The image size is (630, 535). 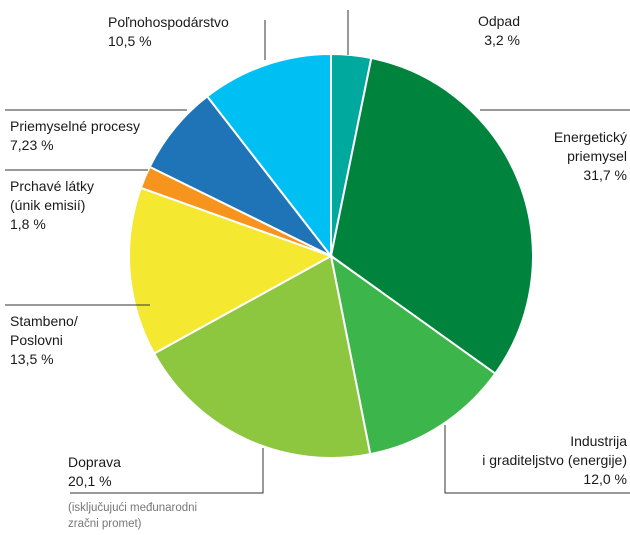 I want to click on slice-label-line: Odpad, so click(x=498, y=21).